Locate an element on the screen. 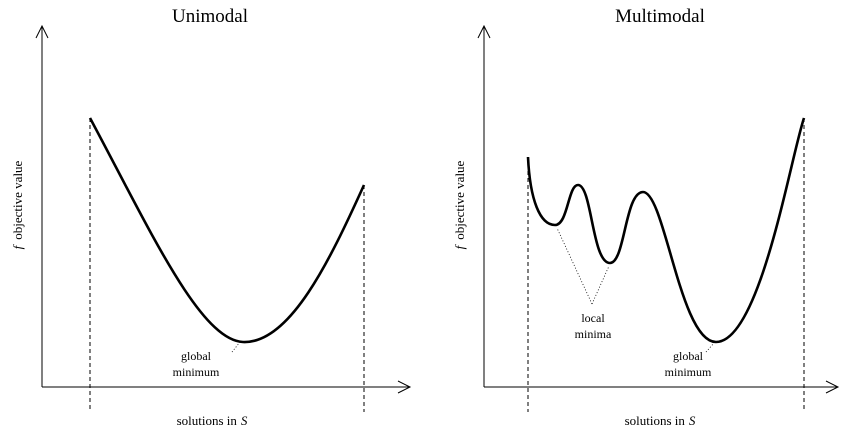  annotation: local is located at coordinates (593, 318).